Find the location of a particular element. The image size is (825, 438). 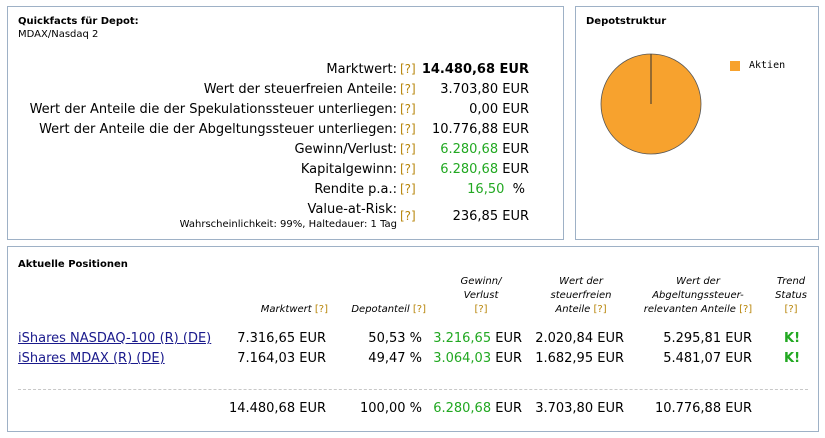

cell-marktwert: 7.164,03 EUR is located at coordinates (281, 358).